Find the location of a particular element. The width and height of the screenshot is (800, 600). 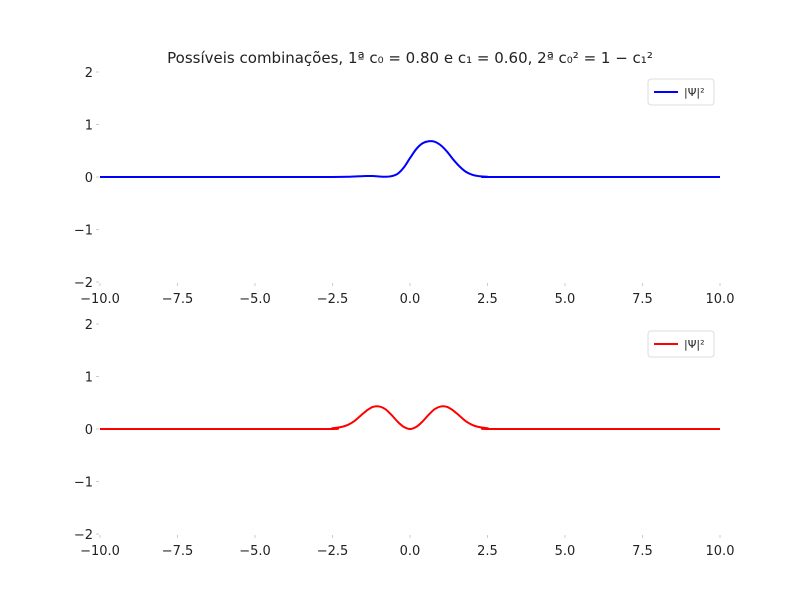

series-line-blue is located at coordinates (410, 159).